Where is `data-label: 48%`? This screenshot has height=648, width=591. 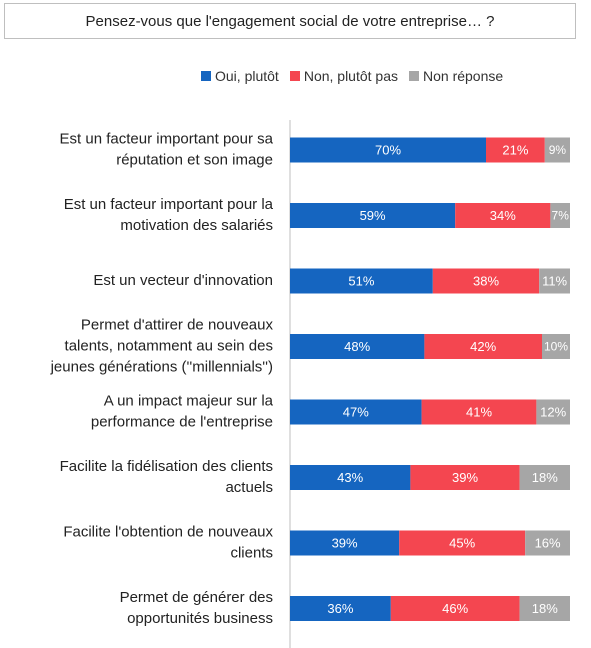 data-label: 48% is located at coordinates (357, 346).